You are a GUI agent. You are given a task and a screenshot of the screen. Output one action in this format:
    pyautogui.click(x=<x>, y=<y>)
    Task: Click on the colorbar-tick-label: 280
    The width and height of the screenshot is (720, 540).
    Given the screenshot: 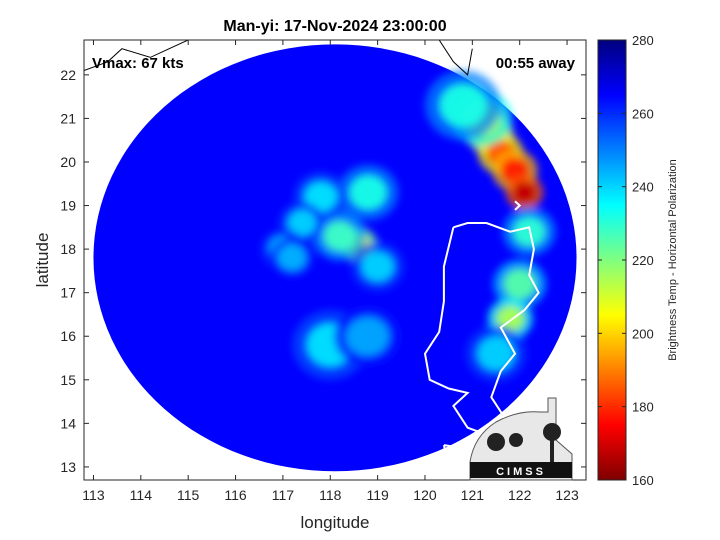 What is the action you would take?
    pyautogui.click(x=643, y=40)
    